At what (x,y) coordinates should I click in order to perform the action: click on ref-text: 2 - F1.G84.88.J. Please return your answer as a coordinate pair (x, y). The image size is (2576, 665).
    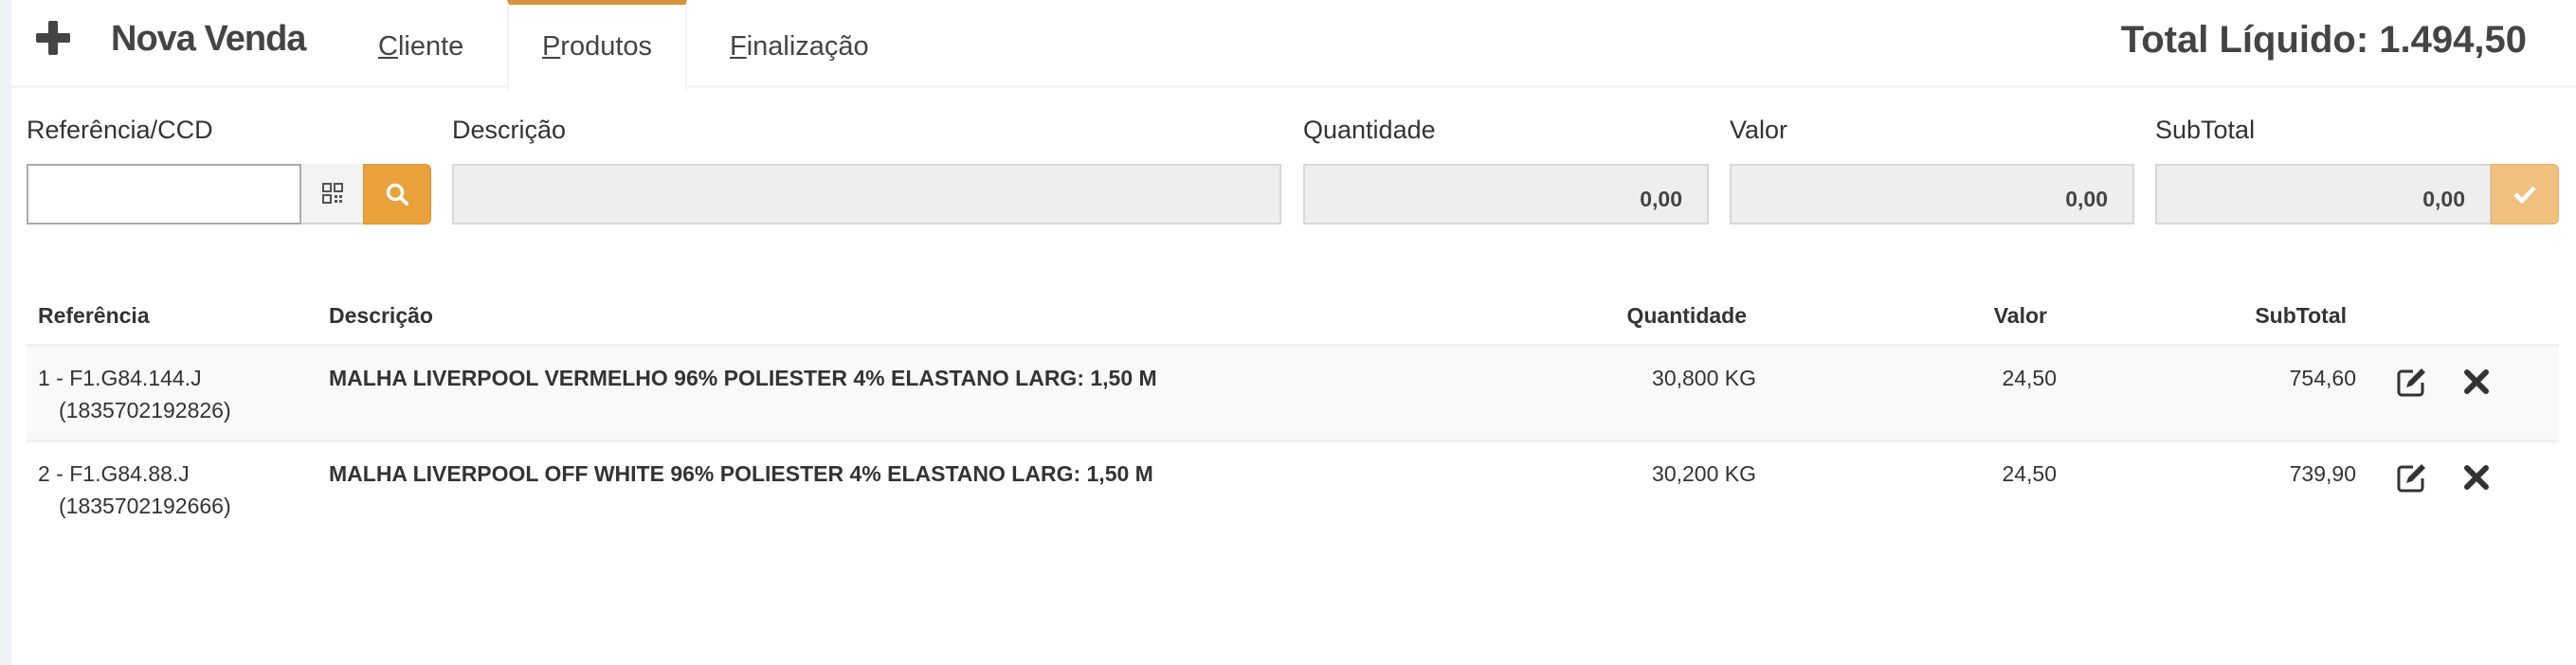
    Looking at the image, I should click on (114, 473).